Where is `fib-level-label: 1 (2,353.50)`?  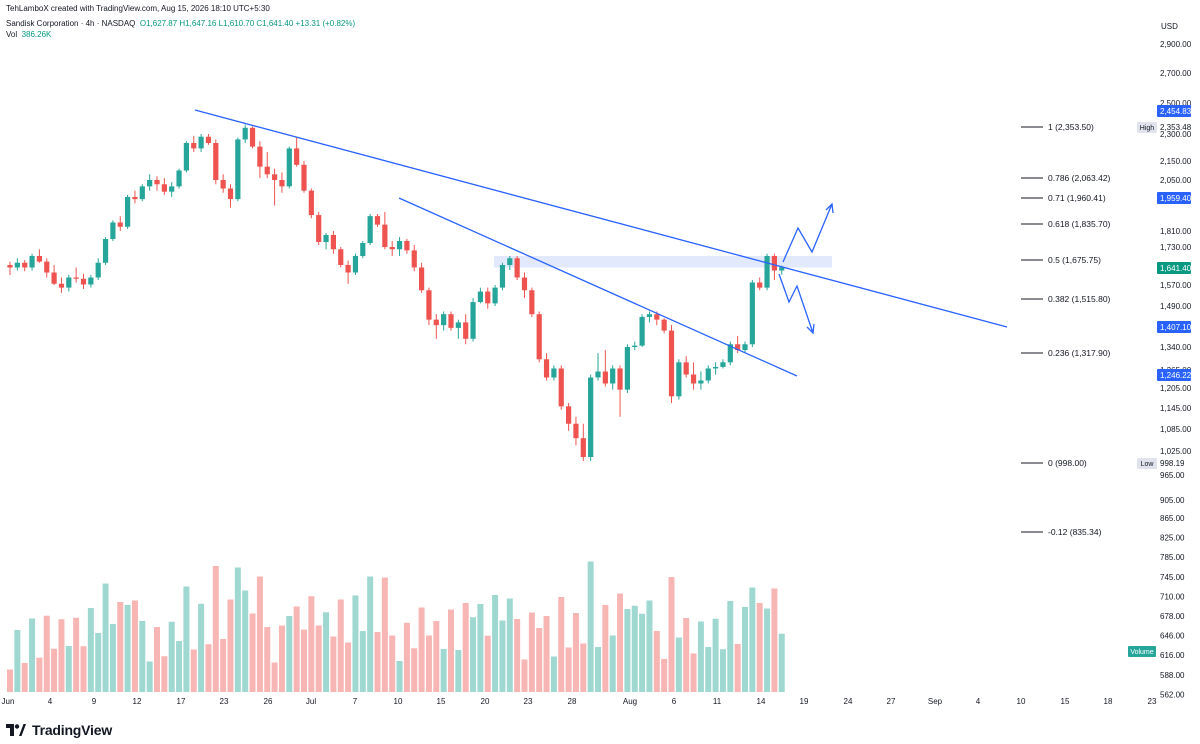 fib-level-label: 1 (2,353.50) is located at coordinates (1071, 127).